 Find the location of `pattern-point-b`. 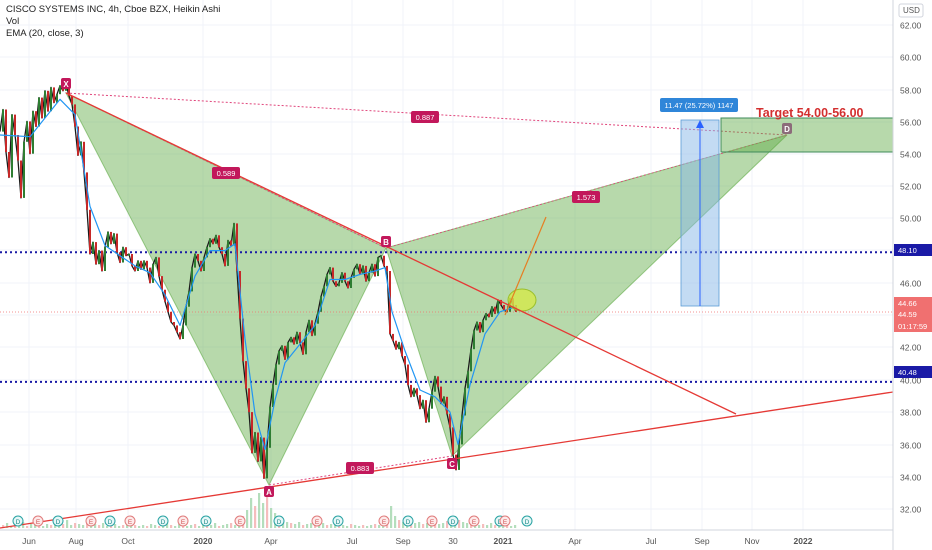

pattern-point-b is located at coordinates (386, 241).